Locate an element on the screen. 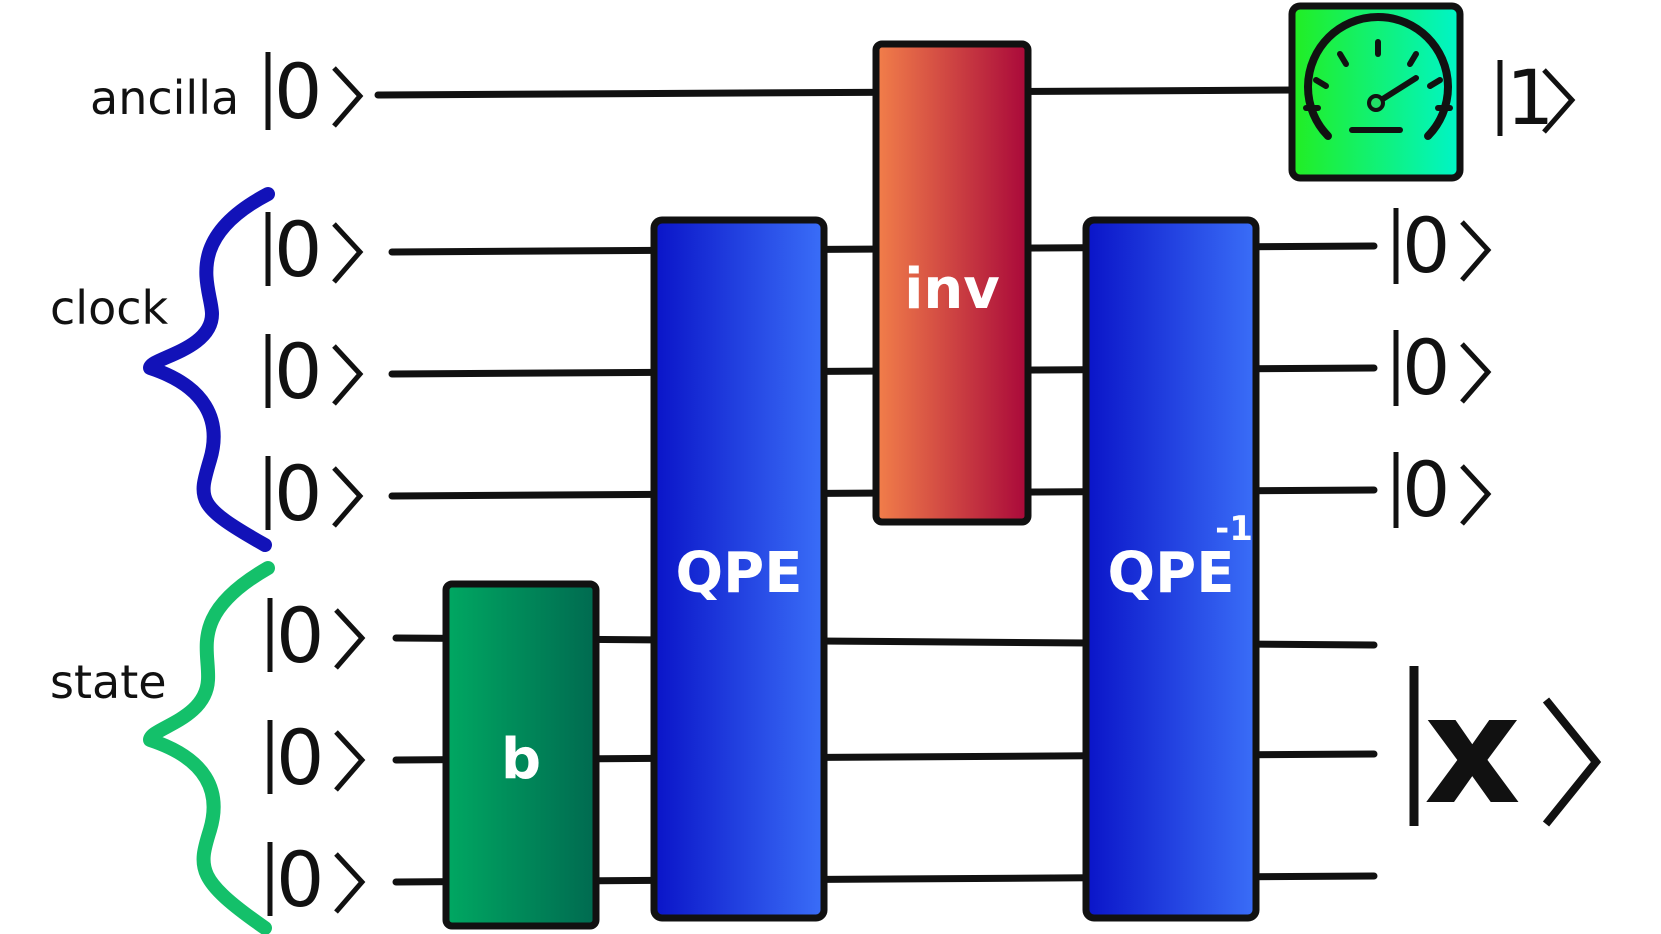  input-ket-state-2: 0 is located at coordinates (316, 757).